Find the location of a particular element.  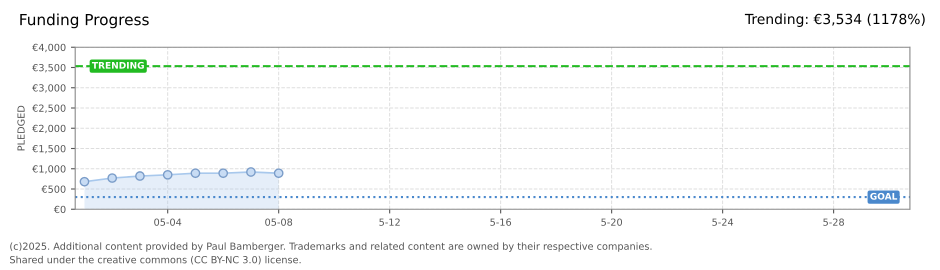

text: Shared under the creative commons (CC BY-NC 3.0) license. is located at coordinates (155, 260).